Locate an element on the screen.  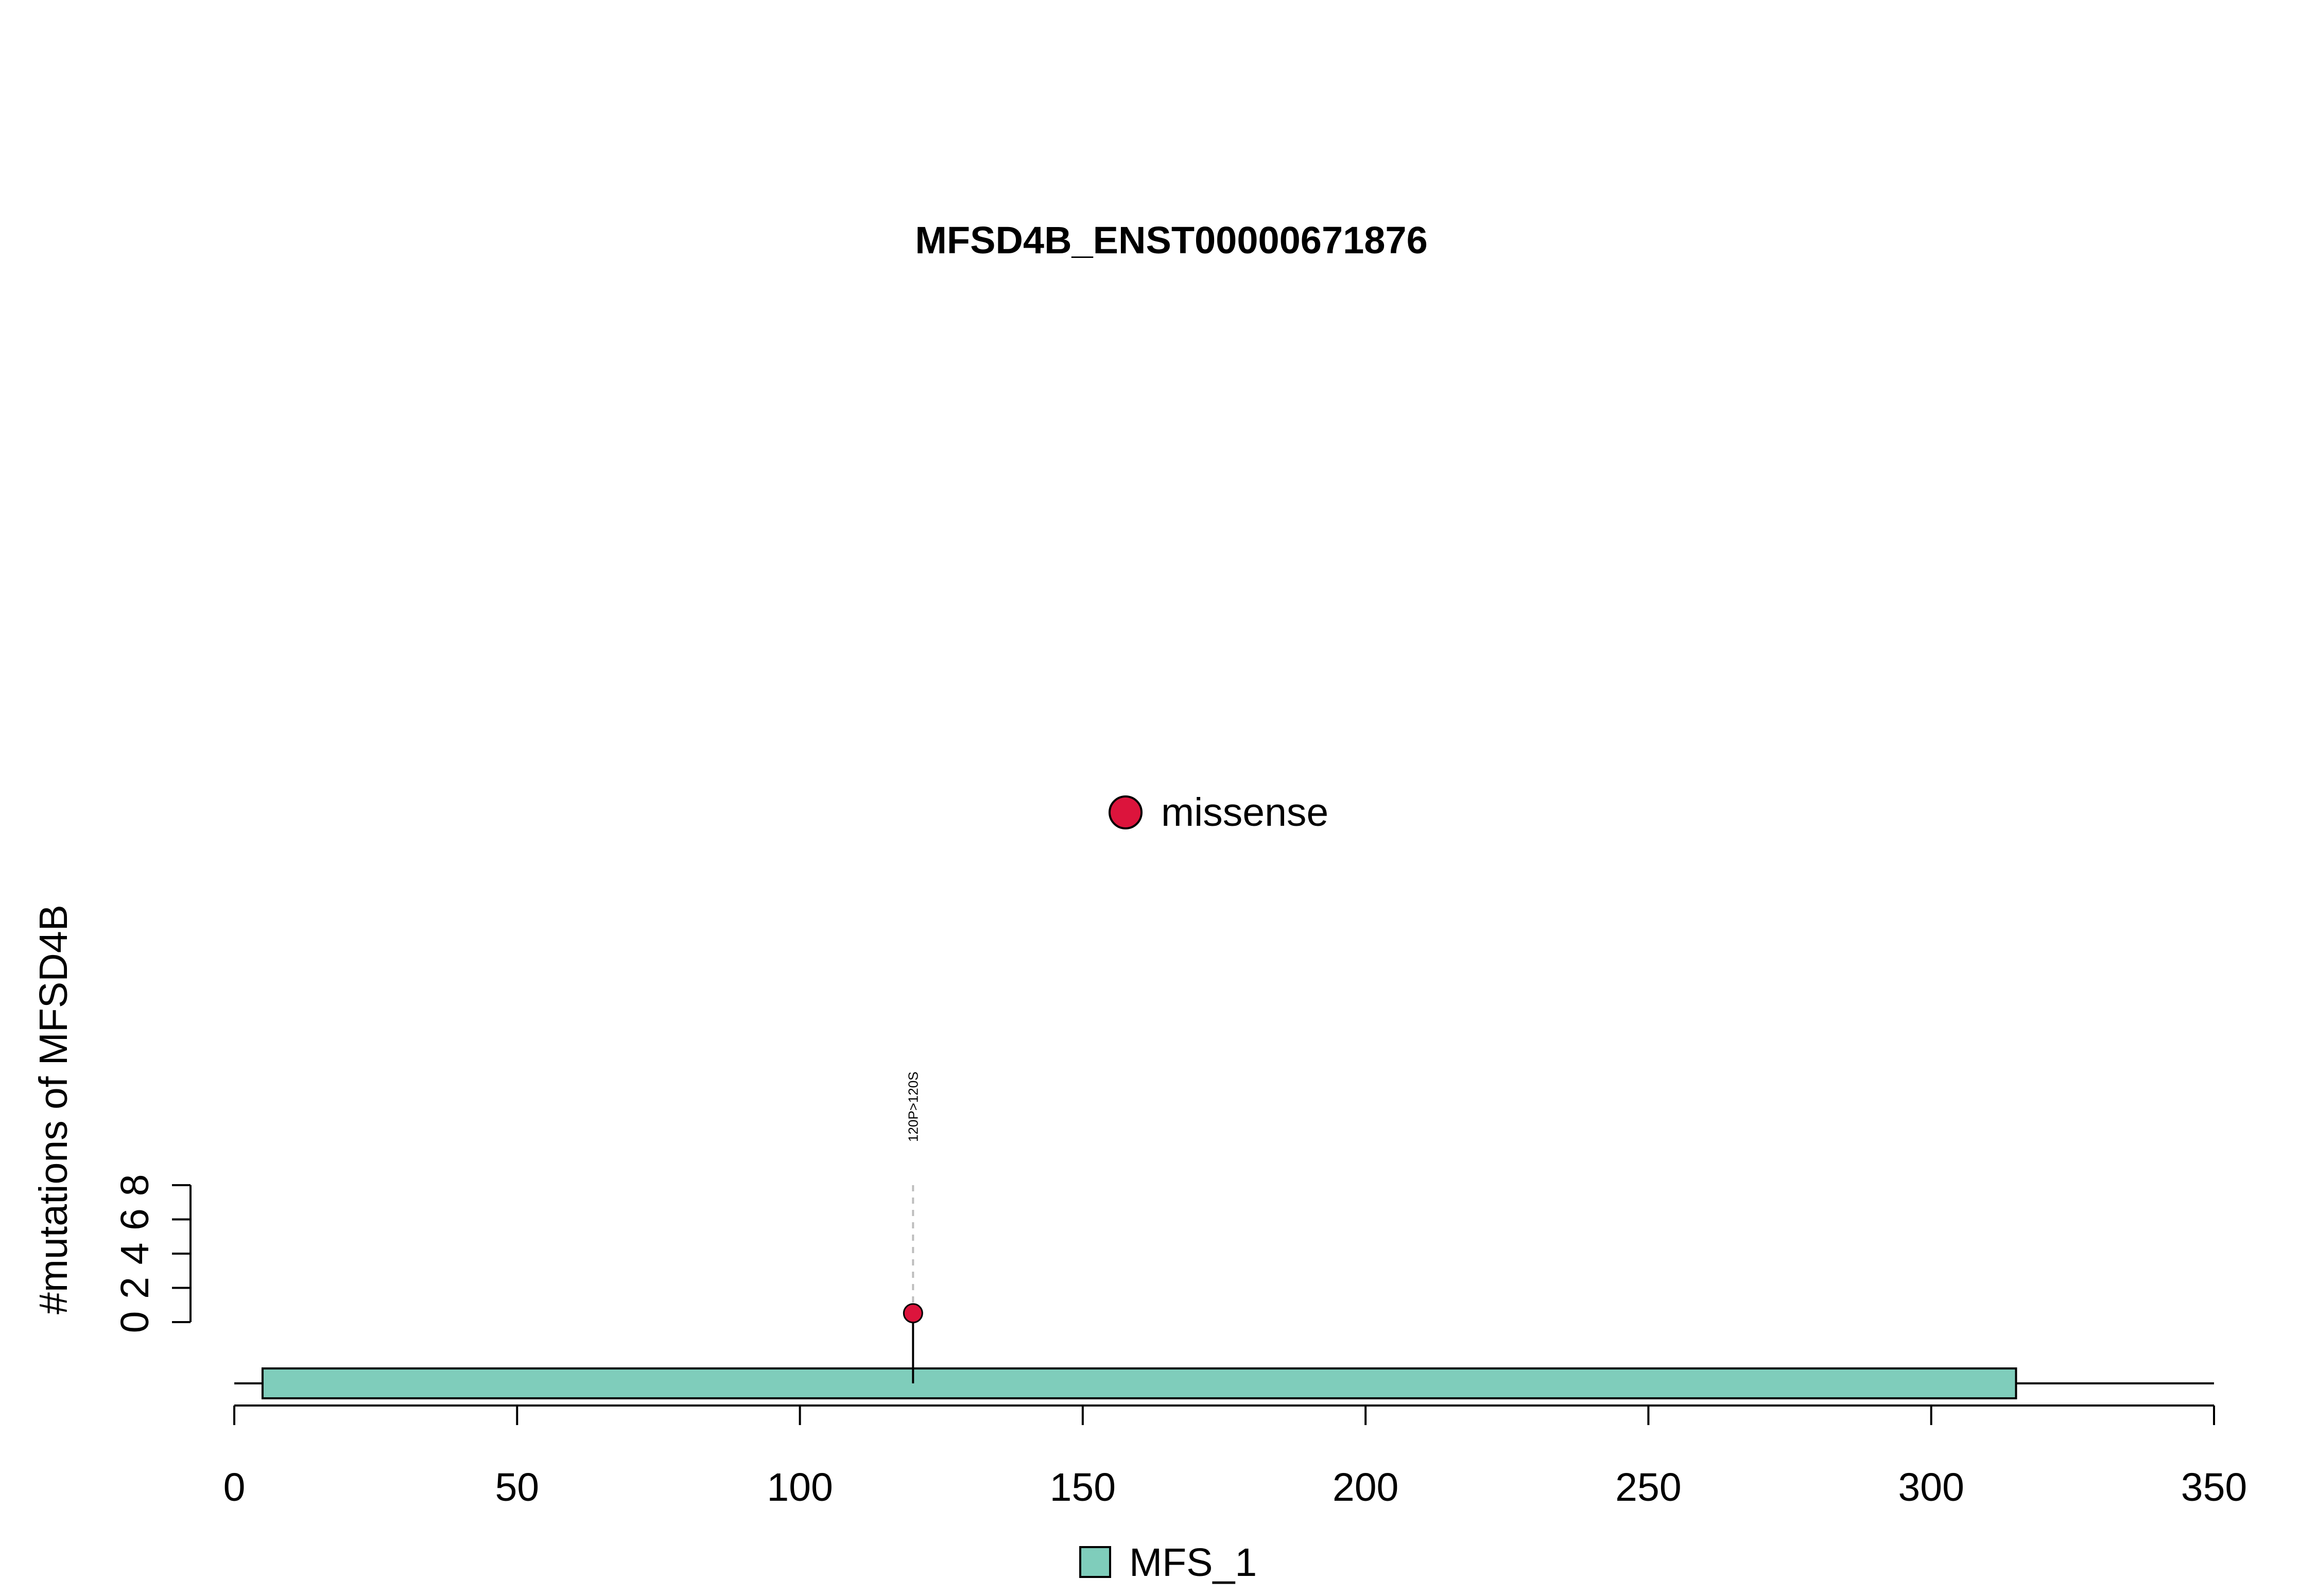
mutation-head is located at coordinates (913, 1313).